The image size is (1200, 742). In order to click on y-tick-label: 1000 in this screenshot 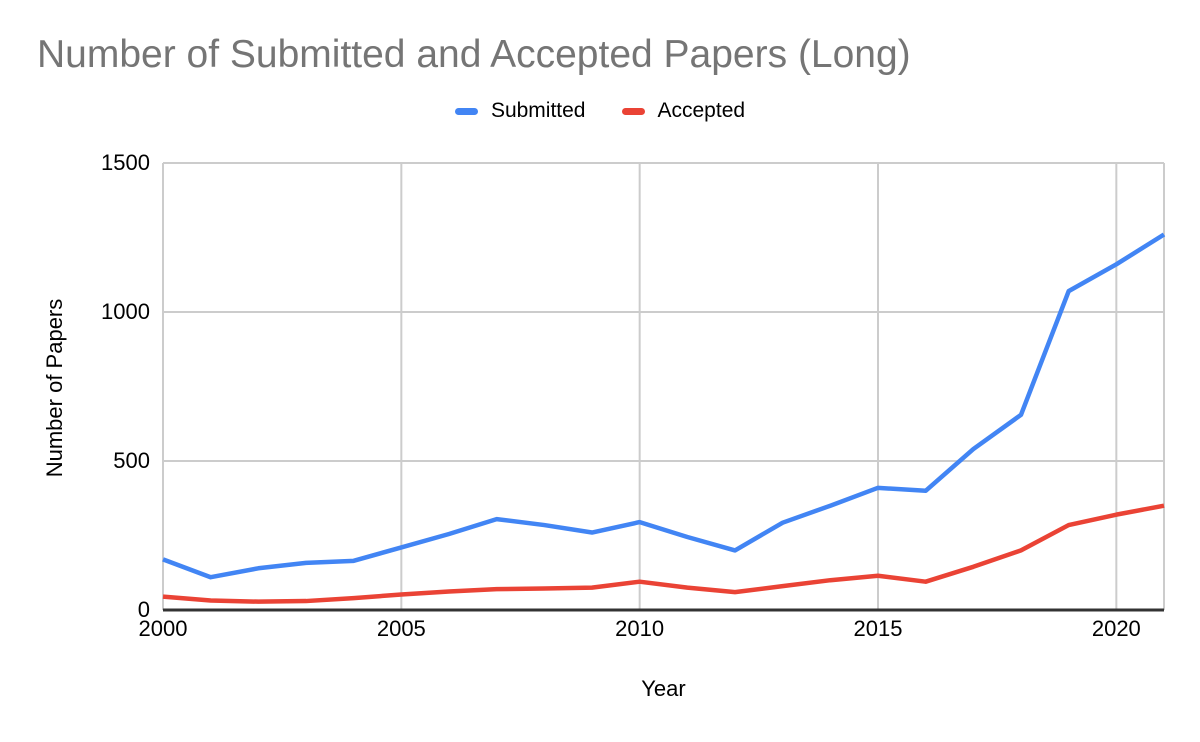, I will do `click(125, 311)`.